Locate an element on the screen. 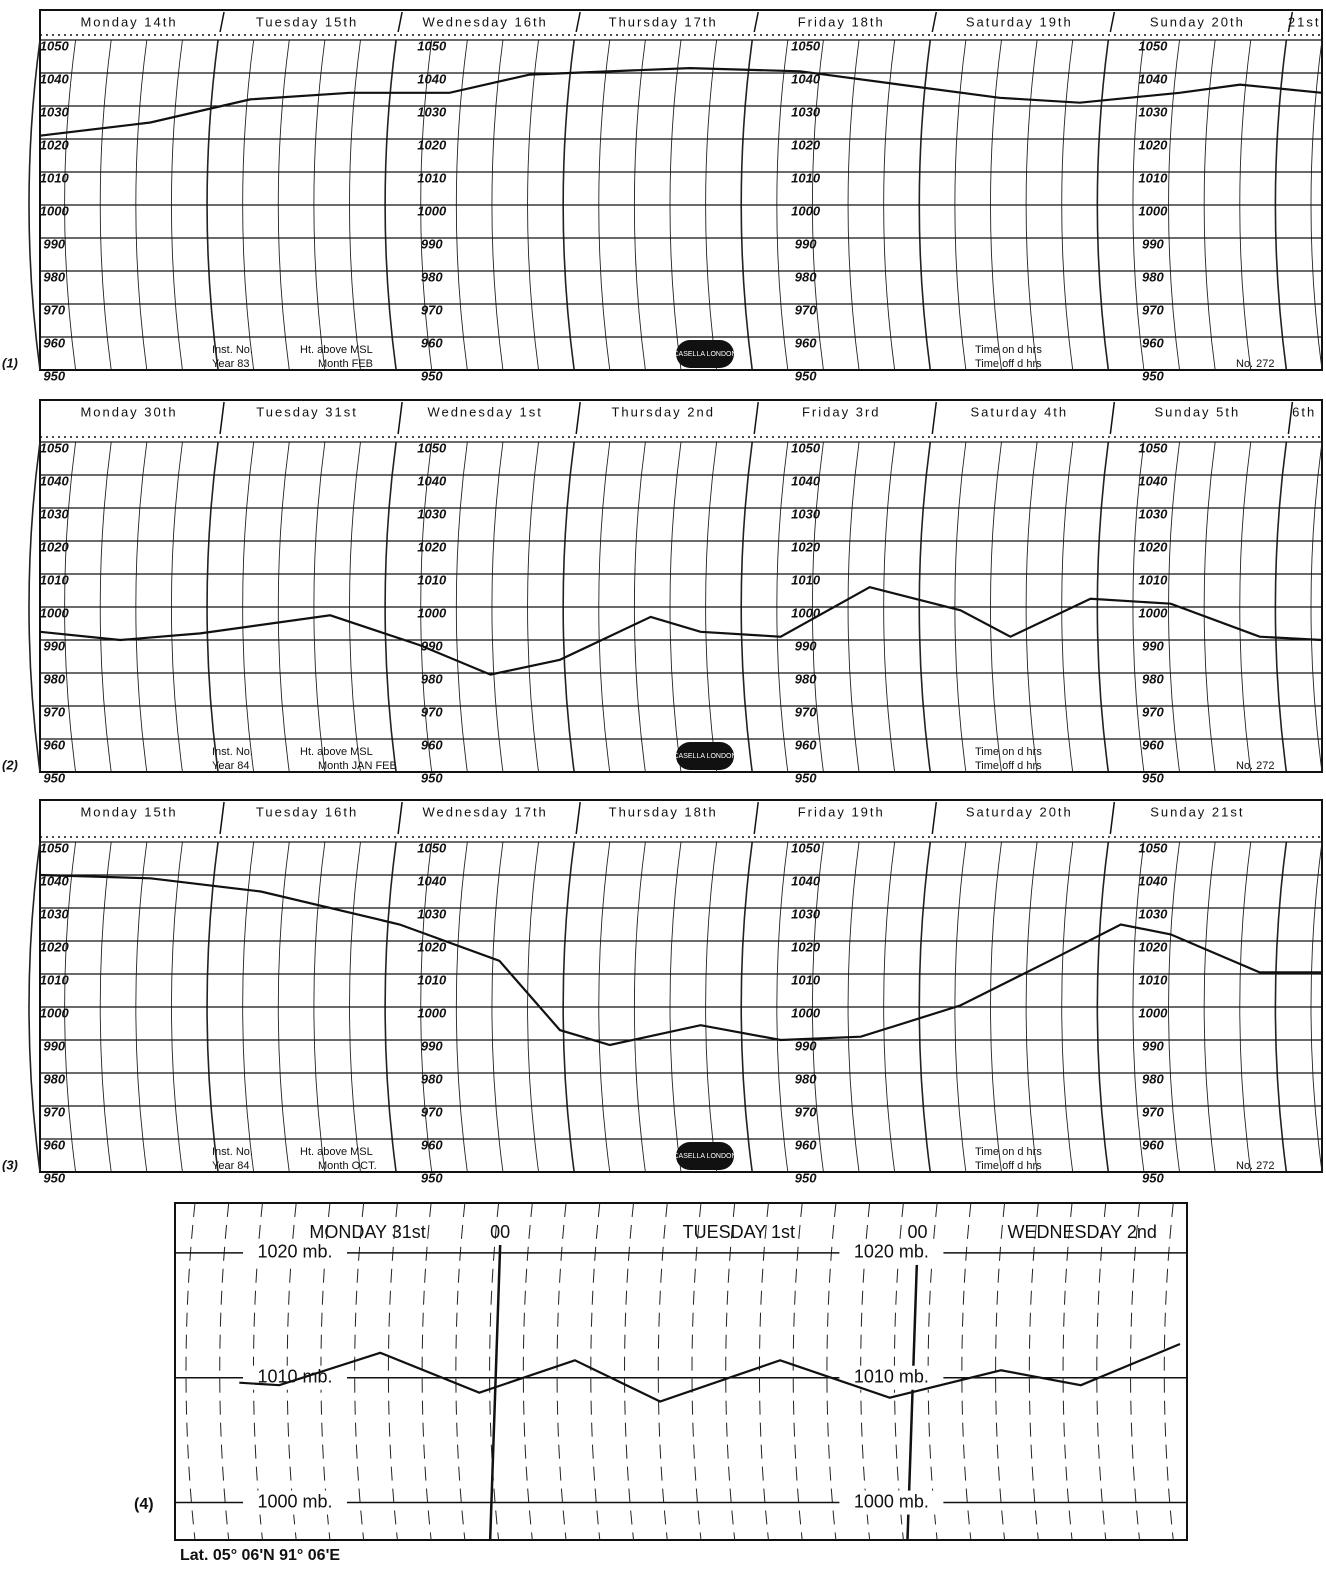 The image size is (1326, 1571). day-label: Saturday 4th is located at coordinates (1019, 411).